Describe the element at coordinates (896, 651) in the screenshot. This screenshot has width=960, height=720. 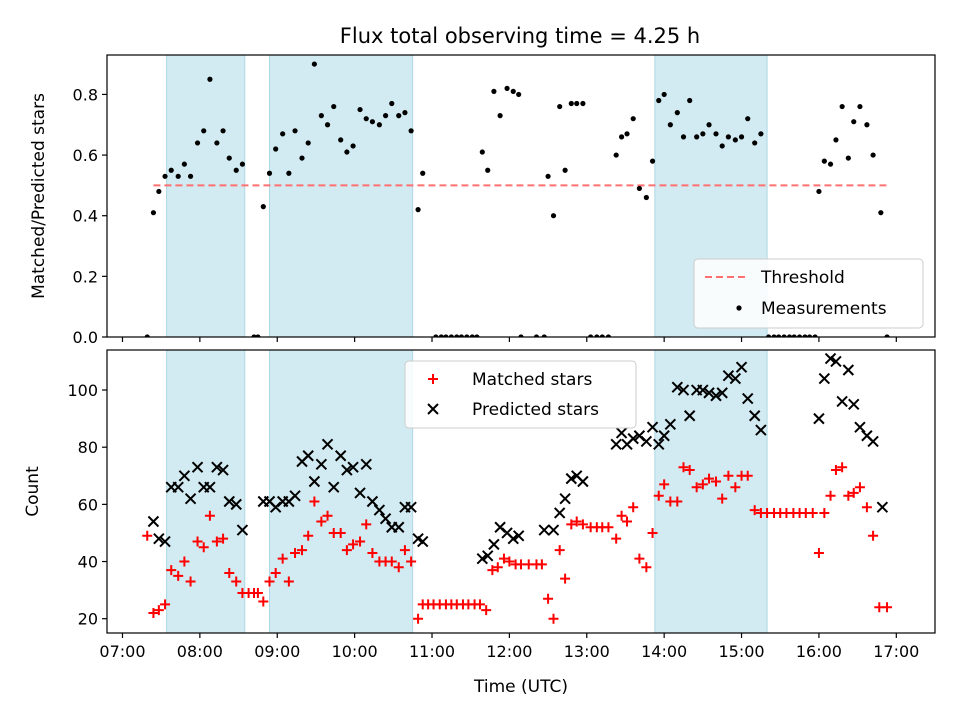
I see `x-tick-label: 17:00` at that location.